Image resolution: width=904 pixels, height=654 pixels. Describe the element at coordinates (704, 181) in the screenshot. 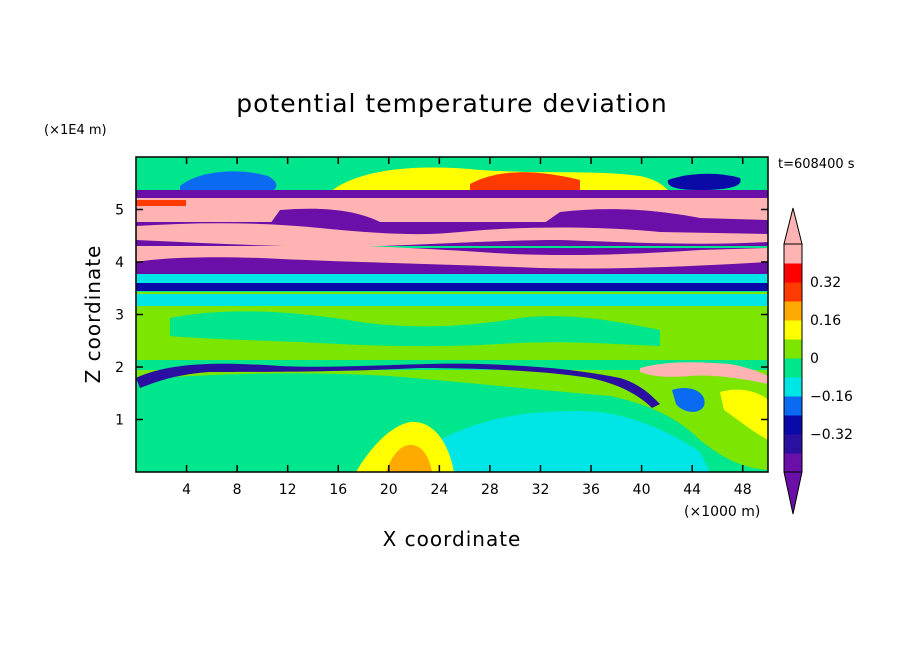

I see `field-top-blue-right` at that location.